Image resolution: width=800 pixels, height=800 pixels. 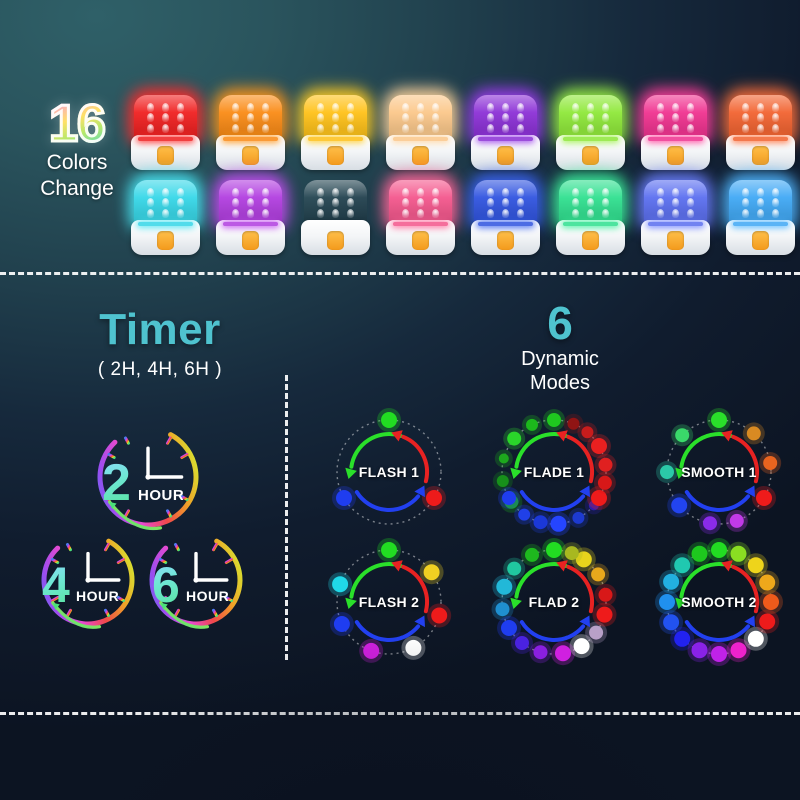 I want to click on mode-label: FLASH 1, so click(x=389, y=472).